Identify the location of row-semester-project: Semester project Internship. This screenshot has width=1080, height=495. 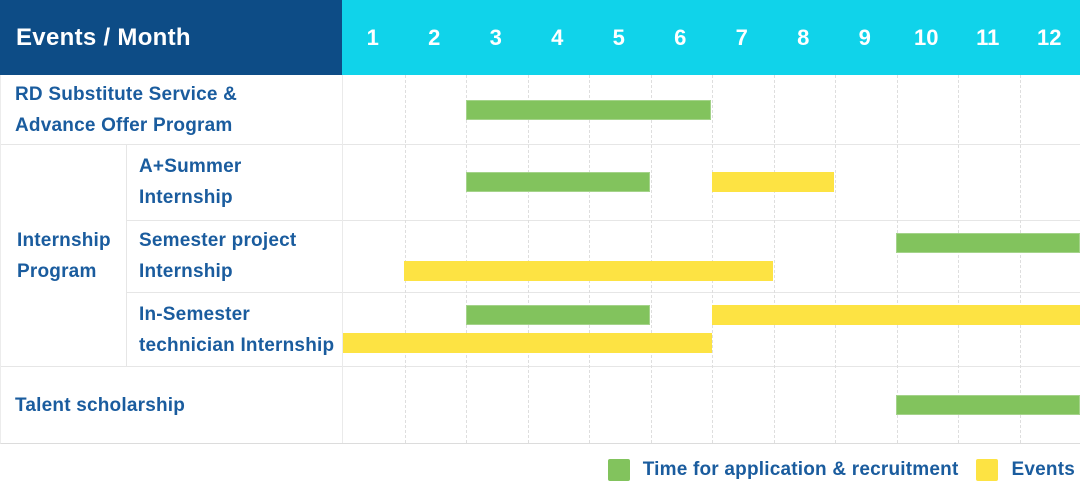
(603, 257).